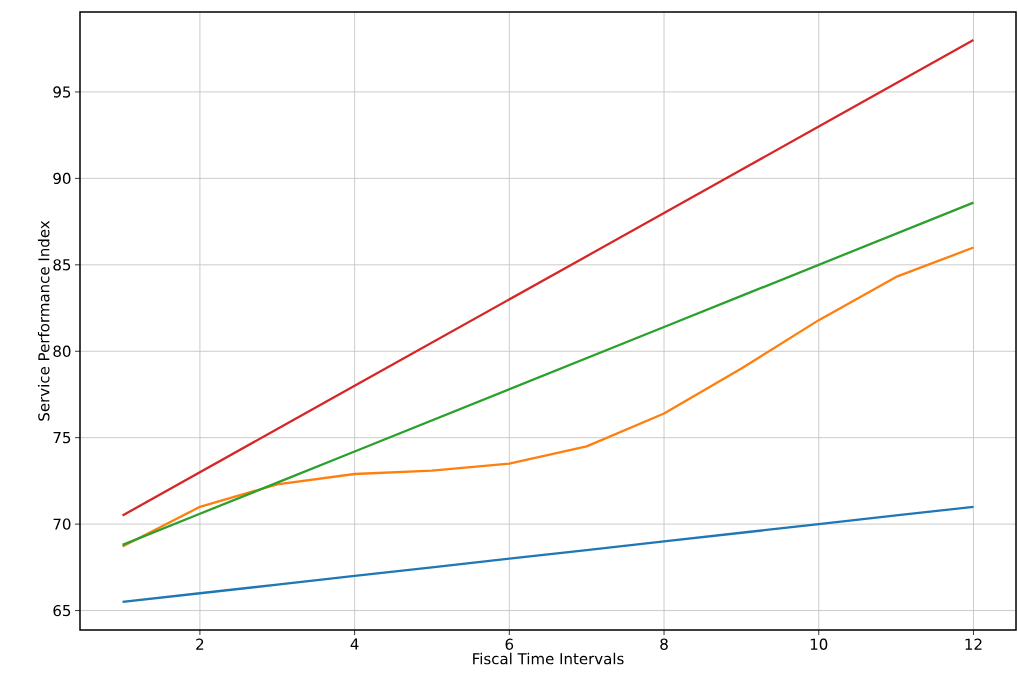 The width and height of the screenshot is (1018, 697). I want to click on y-axis-title: Service Performance Index, so click(43, 320).